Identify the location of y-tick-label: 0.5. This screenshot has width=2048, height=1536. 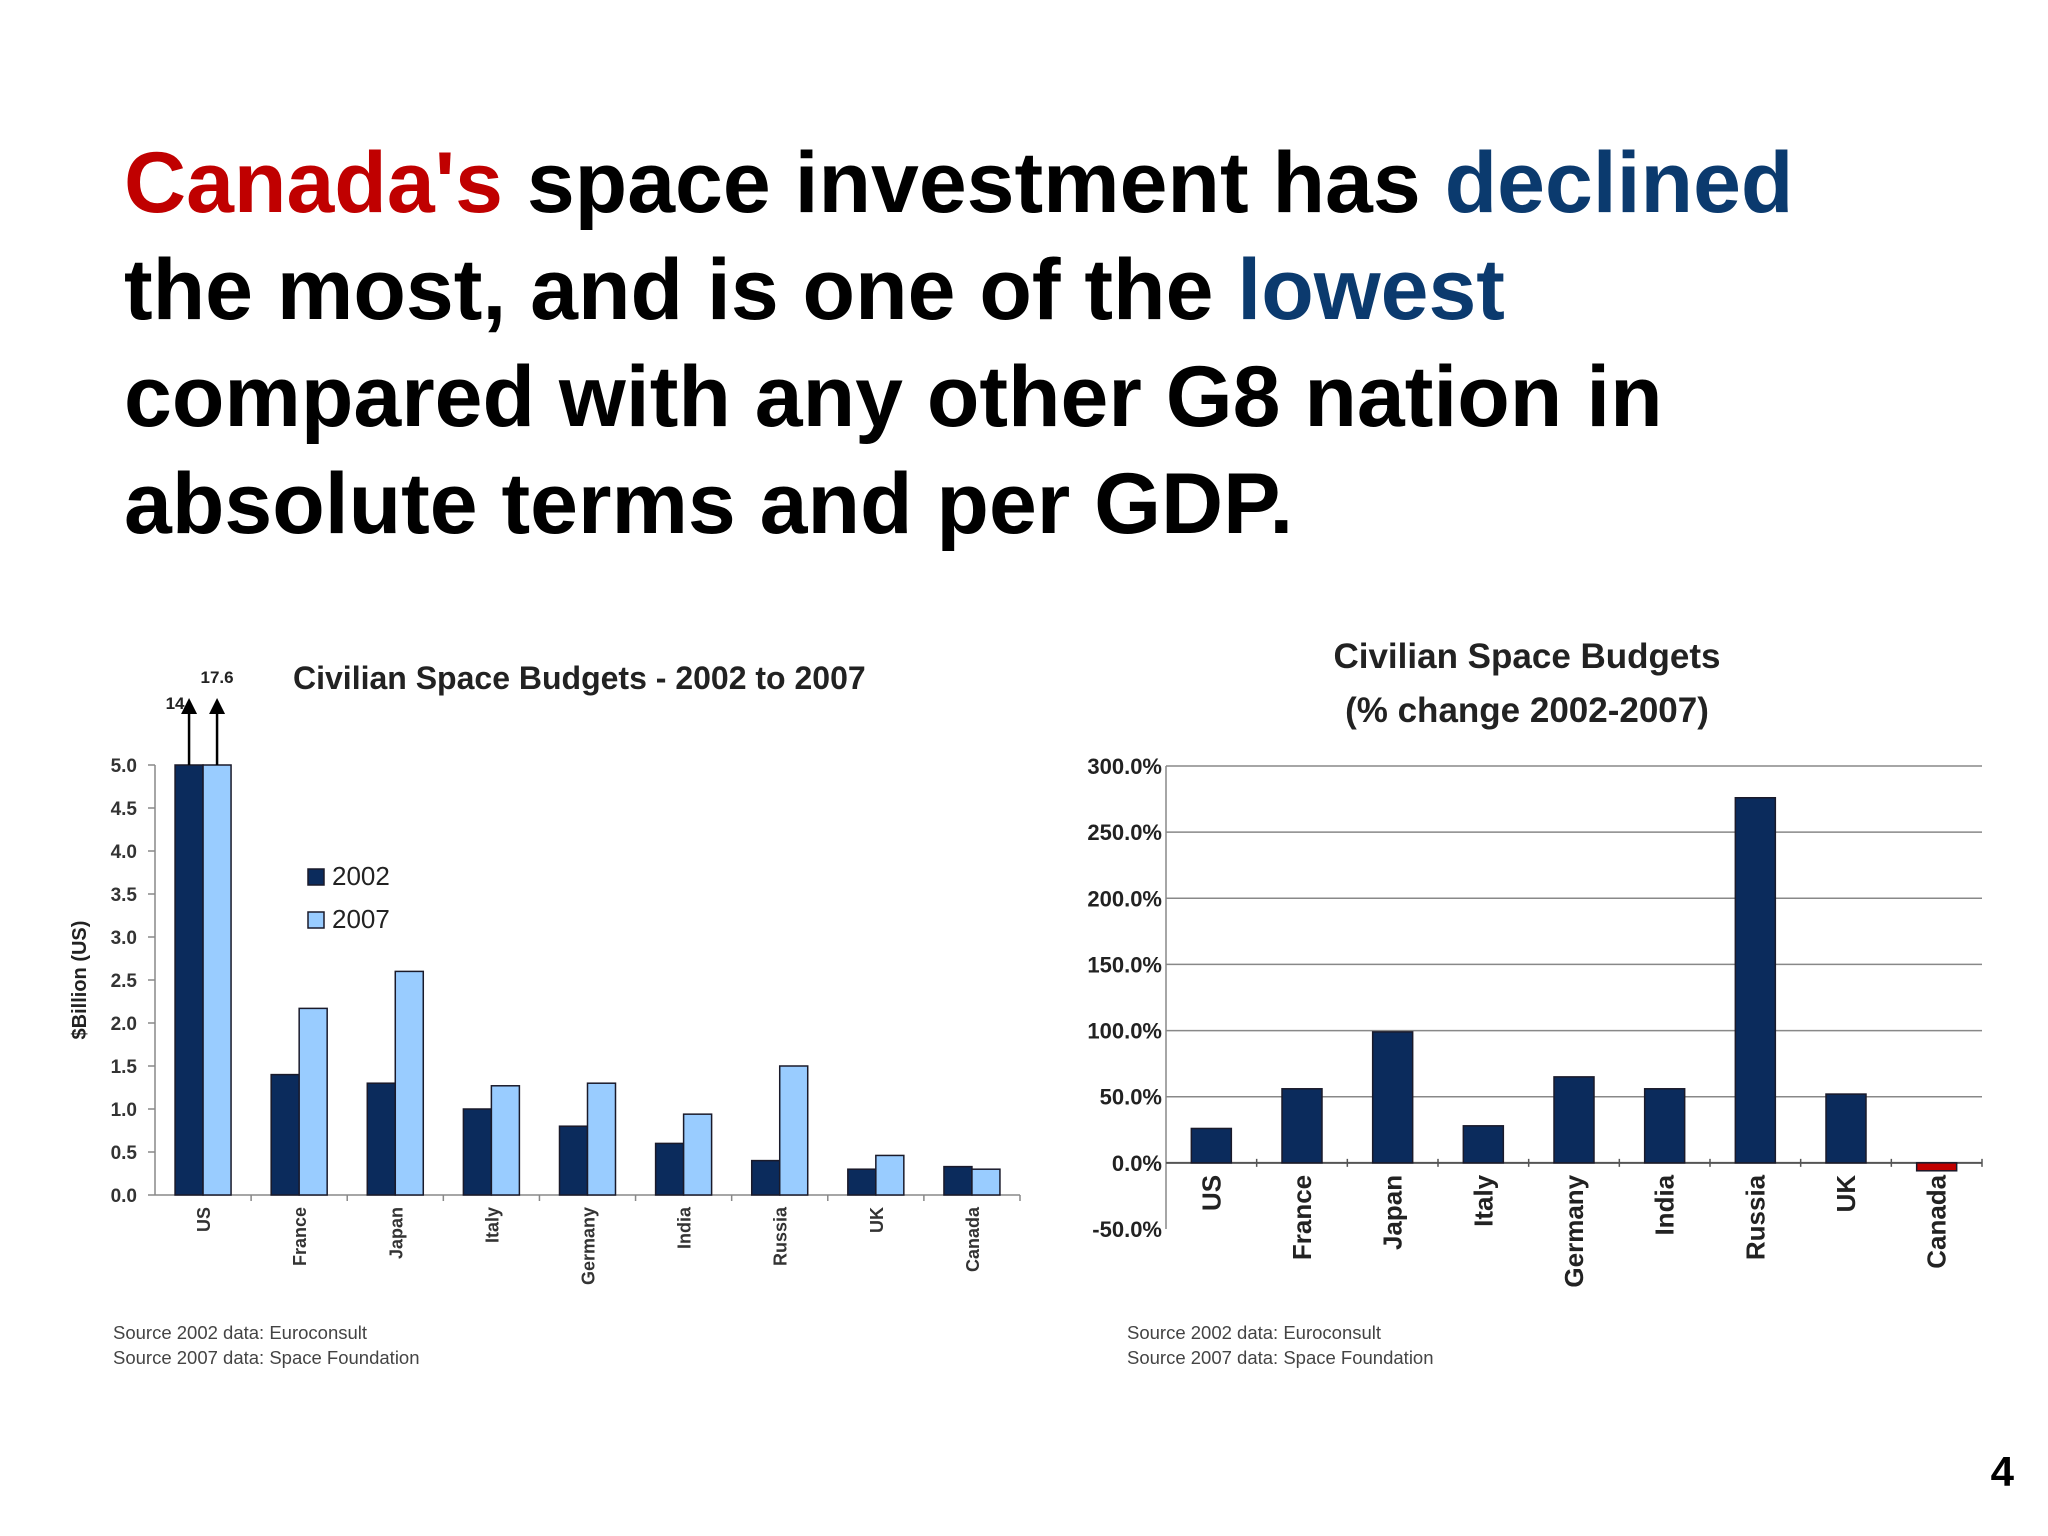
(124, 1153).